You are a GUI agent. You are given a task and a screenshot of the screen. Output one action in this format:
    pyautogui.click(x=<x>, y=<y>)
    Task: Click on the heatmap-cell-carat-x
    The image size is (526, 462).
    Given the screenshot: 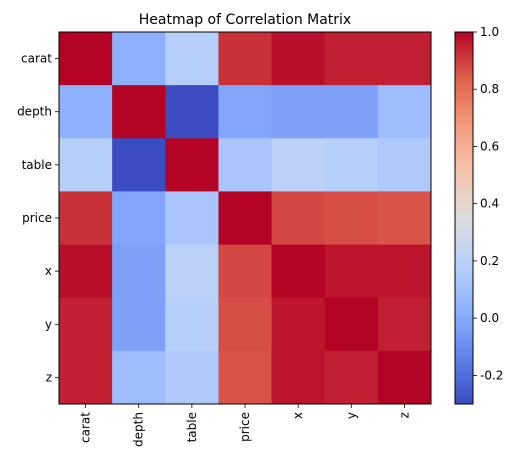 What is the action you would take?
    pyautogui.click(x=298, y=59)
    